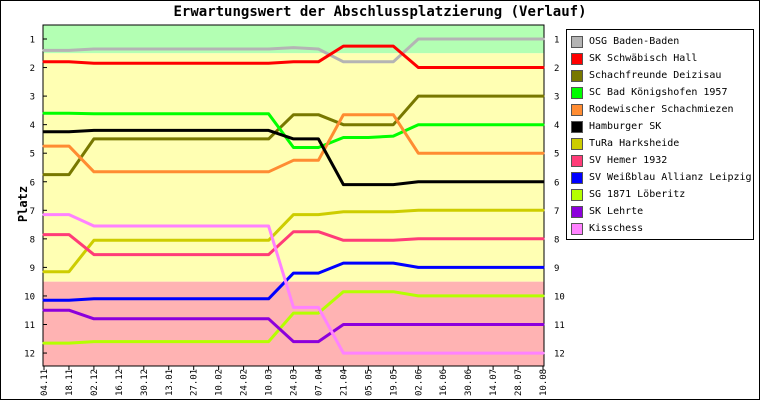  Describe the element at coordinates (29, 326) in the screenshot. I see `y-tick-label-left: 11` at that location.